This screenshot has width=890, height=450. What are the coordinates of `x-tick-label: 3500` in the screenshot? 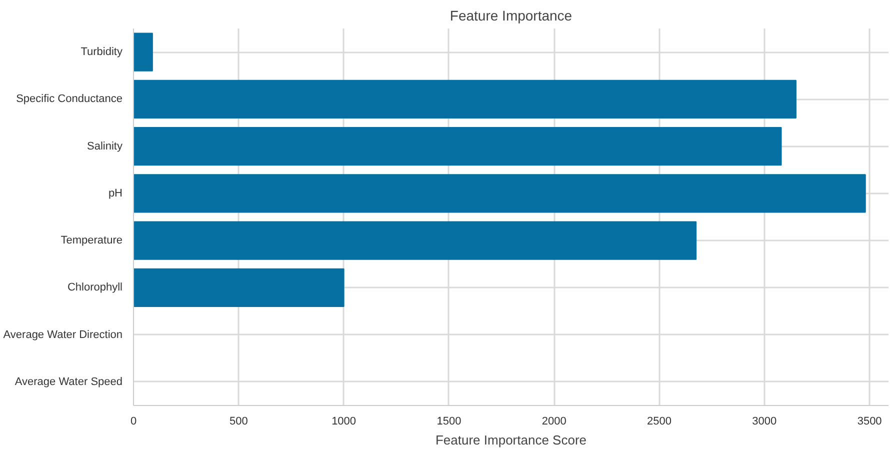 It's located at (869, 422).